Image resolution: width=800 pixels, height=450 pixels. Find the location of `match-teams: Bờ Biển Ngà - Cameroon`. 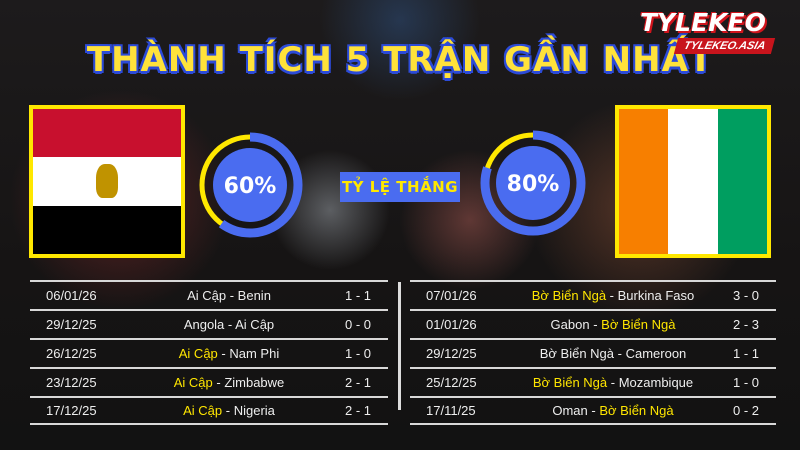

match-teams: Bờ Biển Ngà - Cameroon is located at coordinates (613, 353).